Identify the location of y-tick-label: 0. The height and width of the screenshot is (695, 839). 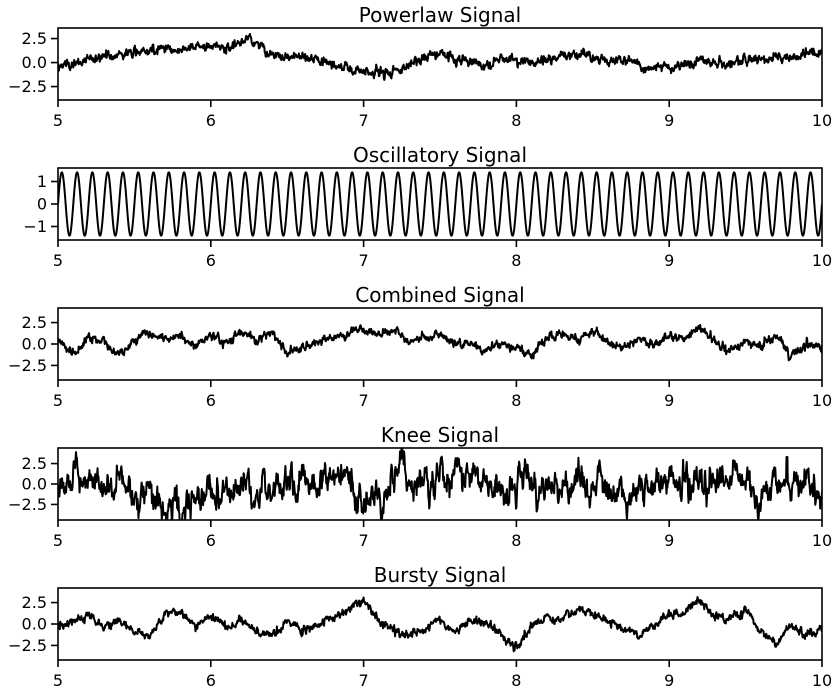
(42, 204).